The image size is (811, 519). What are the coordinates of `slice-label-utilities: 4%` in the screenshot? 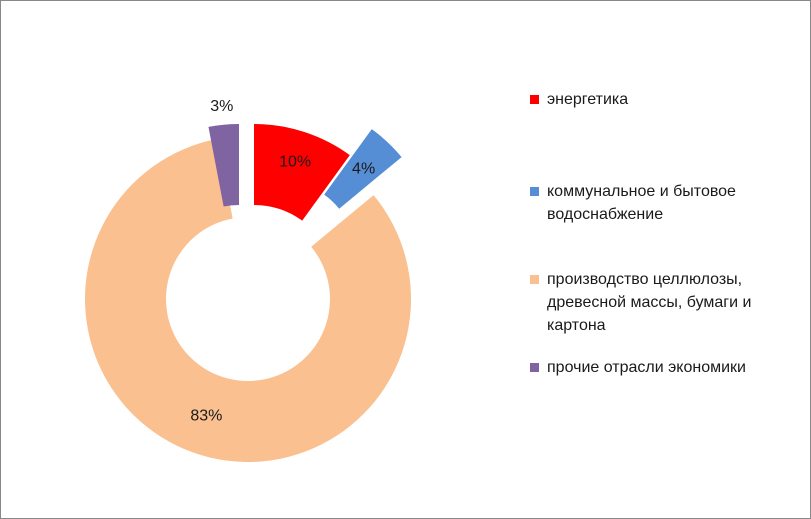 It's located at (363, 169).